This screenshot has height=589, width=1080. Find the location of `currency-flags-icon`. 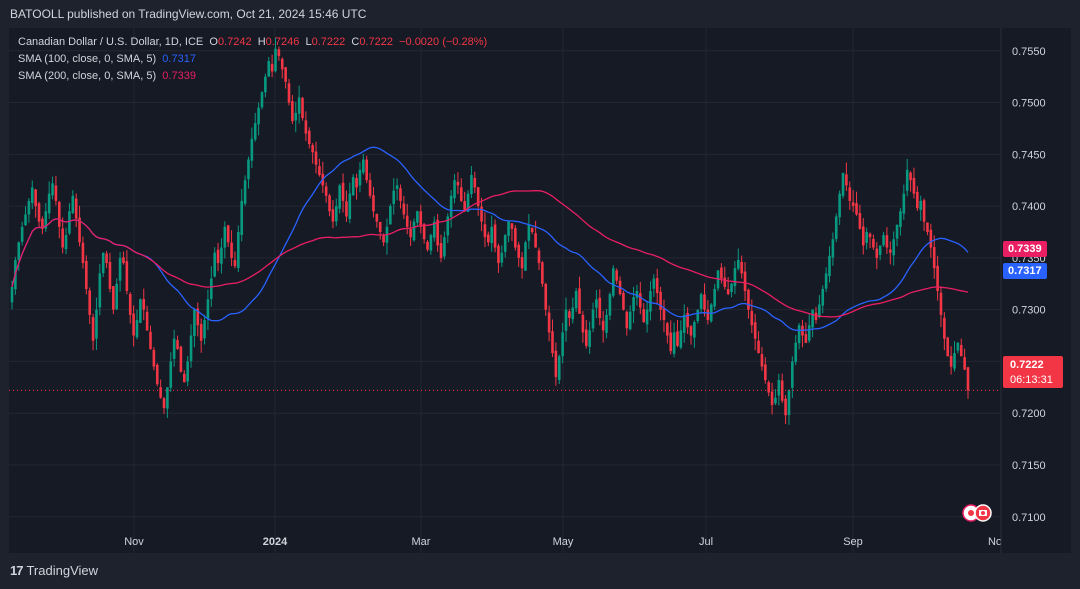

currency-flags-icon is located at coordinates (977, 513).